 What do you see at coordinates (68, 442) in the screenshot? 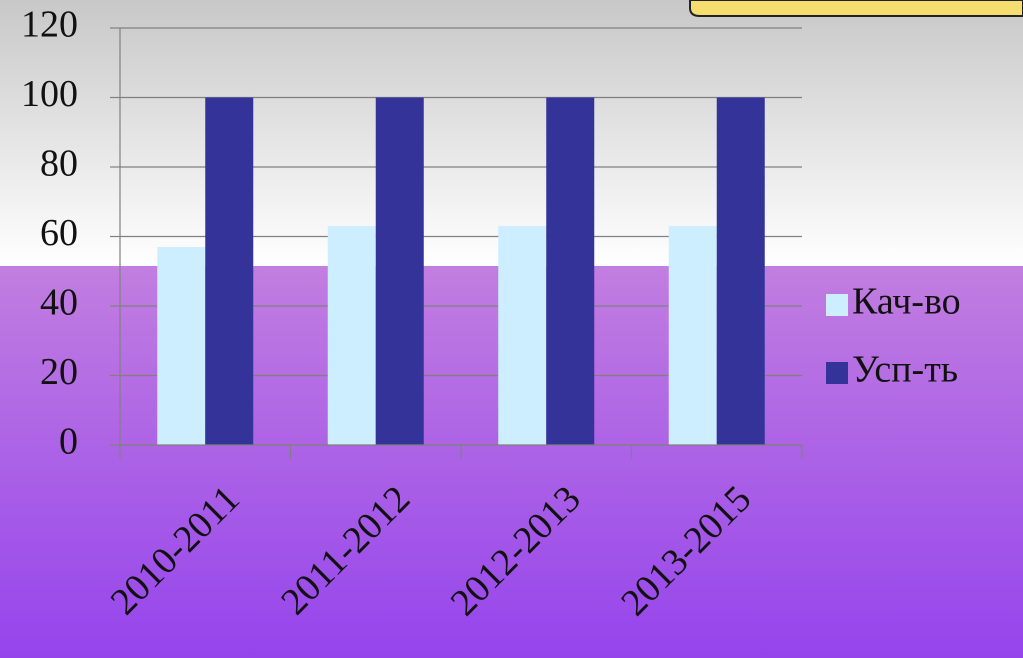
I see `y-tick-label: 0` at bounding box center [68, 442].